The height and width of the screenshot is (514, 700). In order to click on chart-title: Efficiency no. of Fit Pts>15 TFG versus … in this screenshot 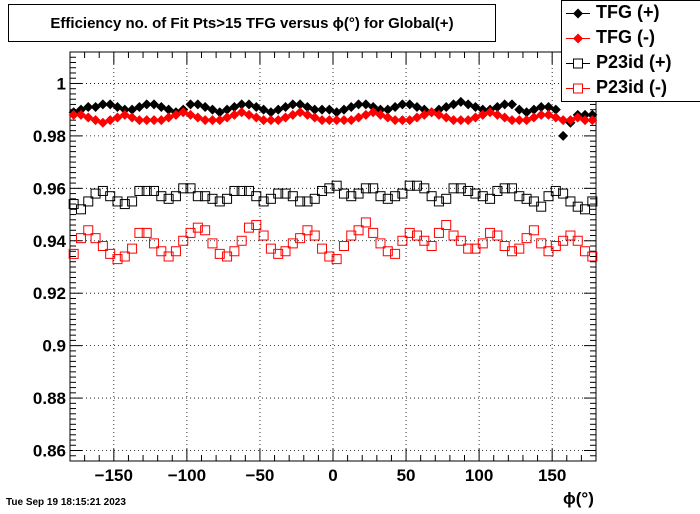, I will do `click(252, 23)`.